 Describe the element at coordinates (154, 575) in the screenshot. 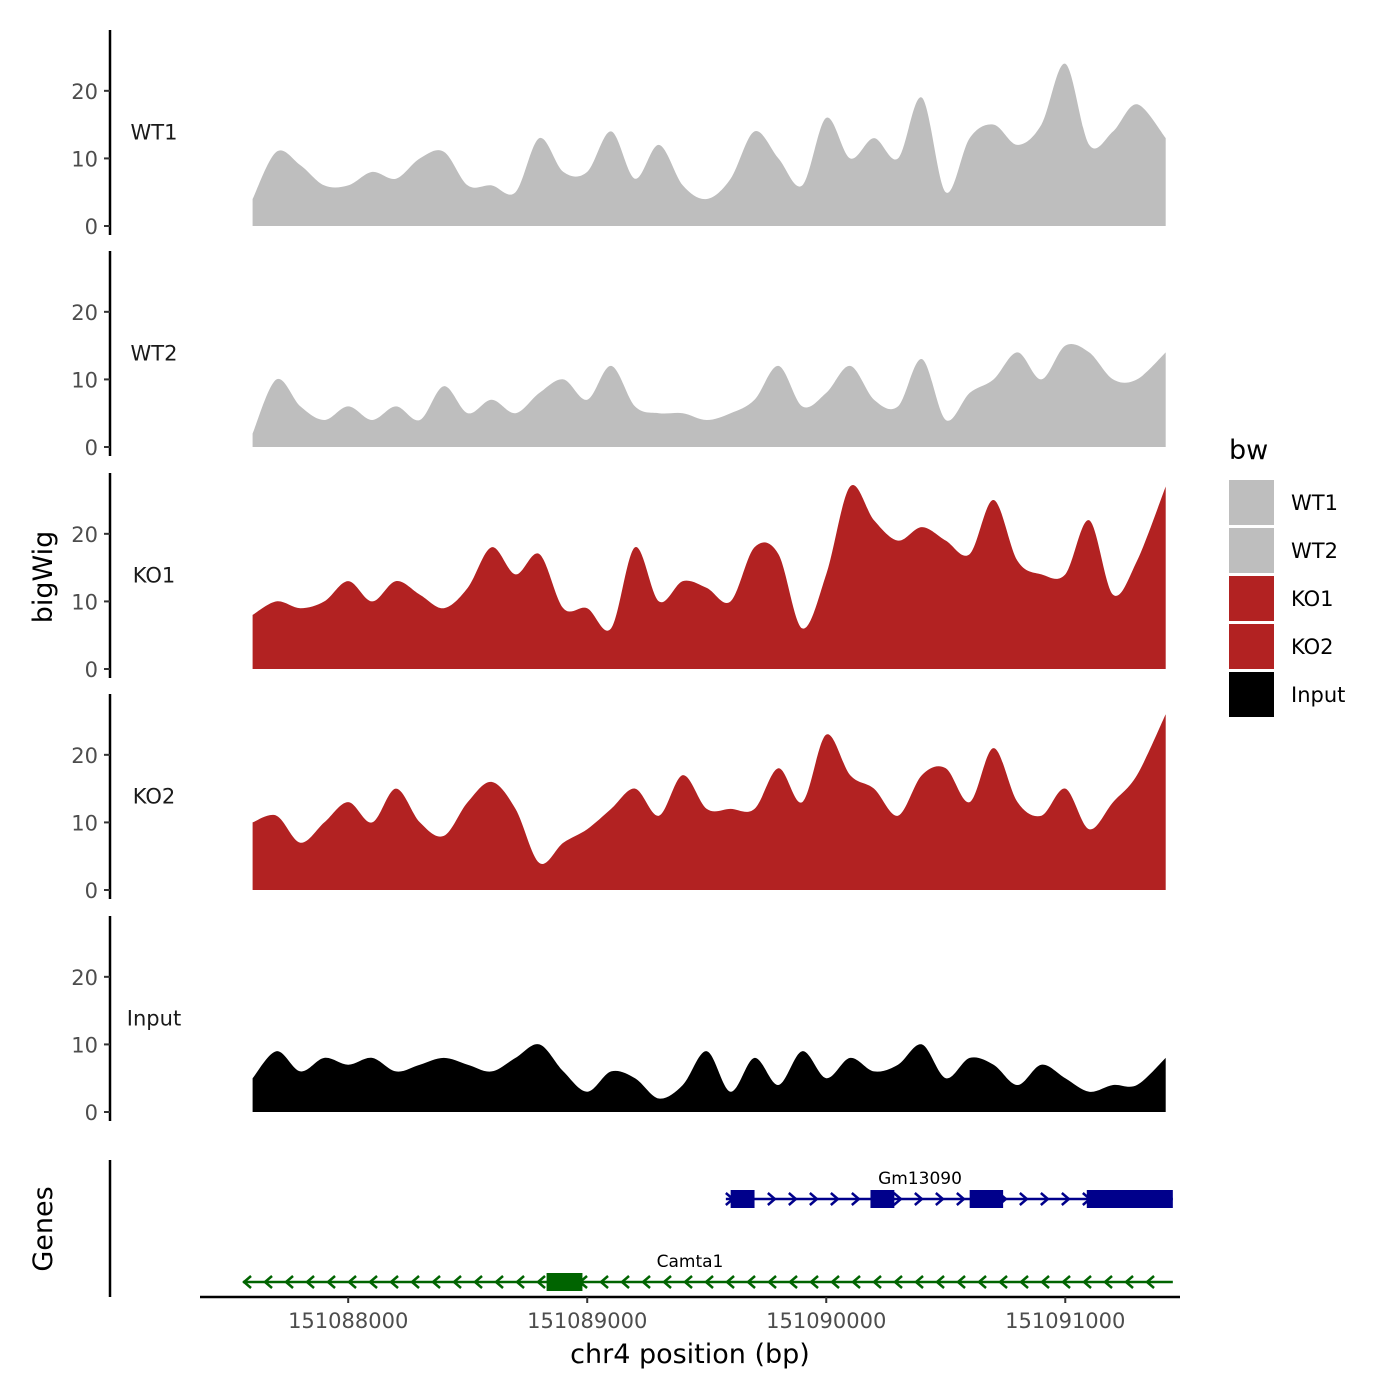

I see `track-label-ko1: KO1` at that location.